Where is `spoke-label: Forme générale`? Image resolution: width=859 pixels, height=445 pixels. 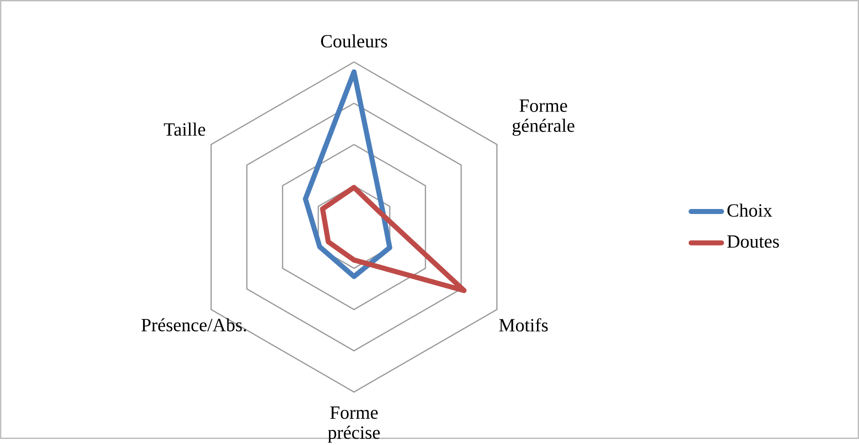 spoke-label: Forme générale is located at coordinates (543, 117).